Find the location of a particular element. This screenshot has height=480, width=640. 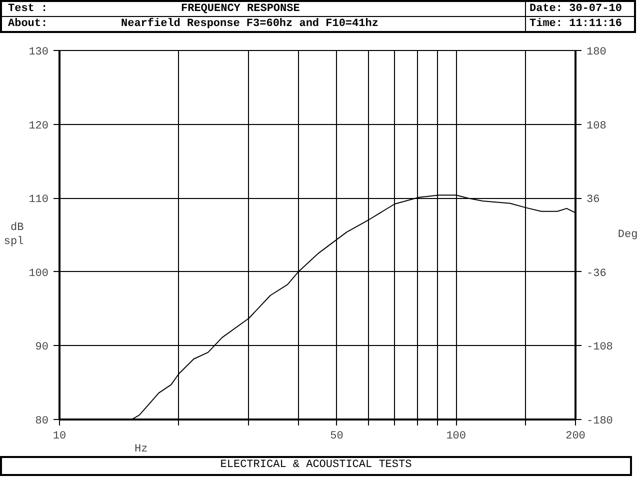

y2-tick-label: 180 is located at coordinates (596, 52).